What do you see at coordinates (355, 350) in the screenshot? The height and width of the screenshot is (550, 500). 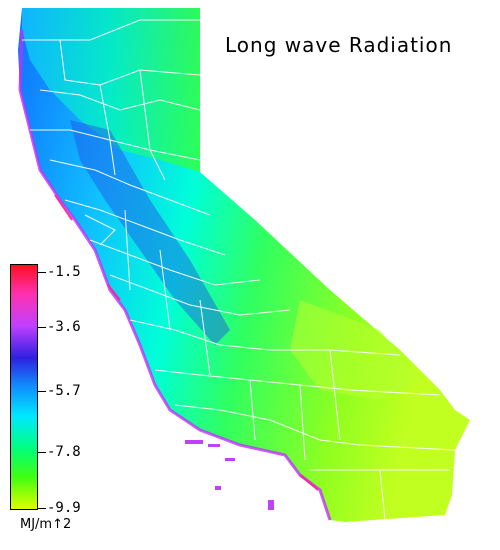 I see `desert-region-shade` at bounding box center [355, 350].